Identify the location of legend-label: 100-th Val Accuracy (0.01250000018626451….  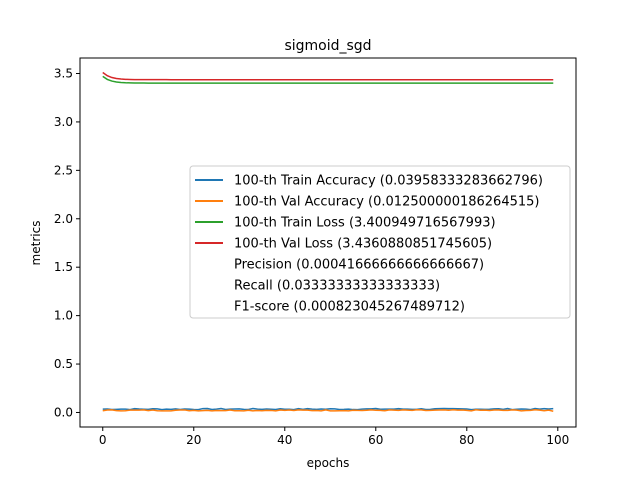
(386, 202).